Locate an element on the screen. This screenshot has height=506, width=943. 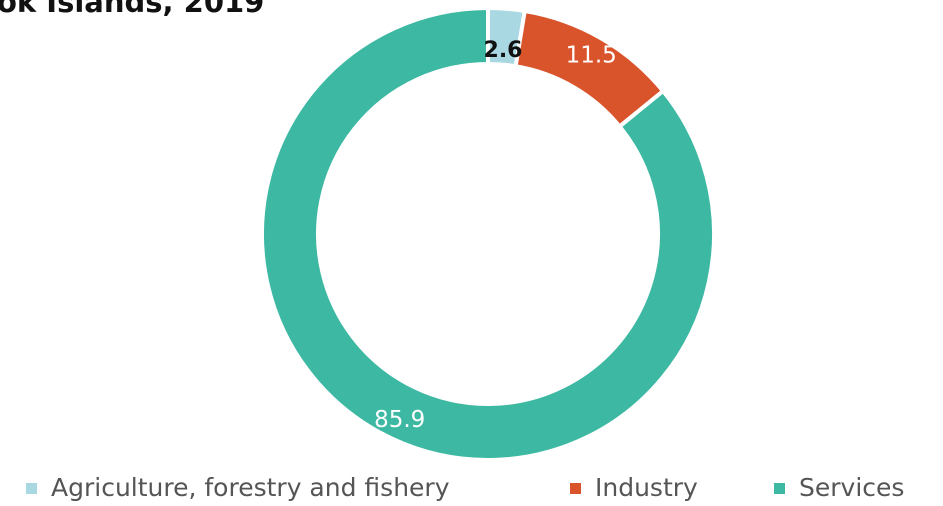
legend-swatch-agriculture is located at coordinates (31, 488).